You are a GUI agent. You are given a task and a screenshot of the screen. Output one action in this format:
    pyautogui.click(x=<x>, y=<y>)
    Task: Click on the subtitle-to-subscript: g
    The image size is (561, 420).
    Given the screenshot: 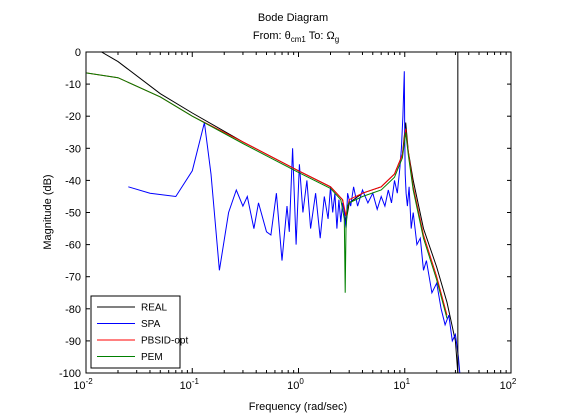 What is the action you would take?
    pyautogui.click(x=337, y=39)
    